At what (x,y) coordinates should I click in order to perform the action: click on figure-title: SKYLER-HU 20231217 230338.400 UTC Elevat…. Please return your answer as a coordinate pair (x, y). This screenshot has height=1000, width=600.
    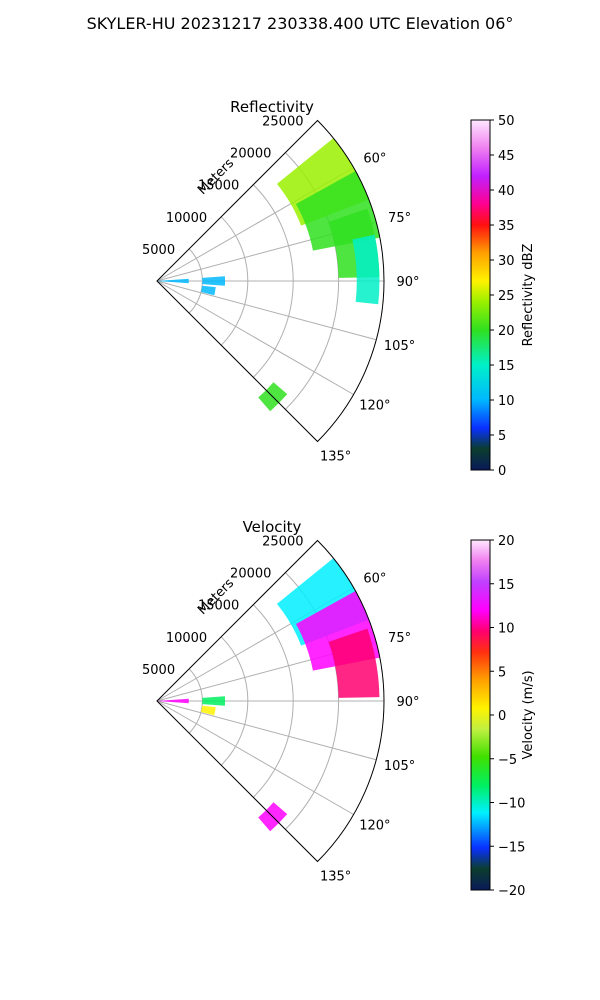
    Looking at the image, I should click on (300, 23).